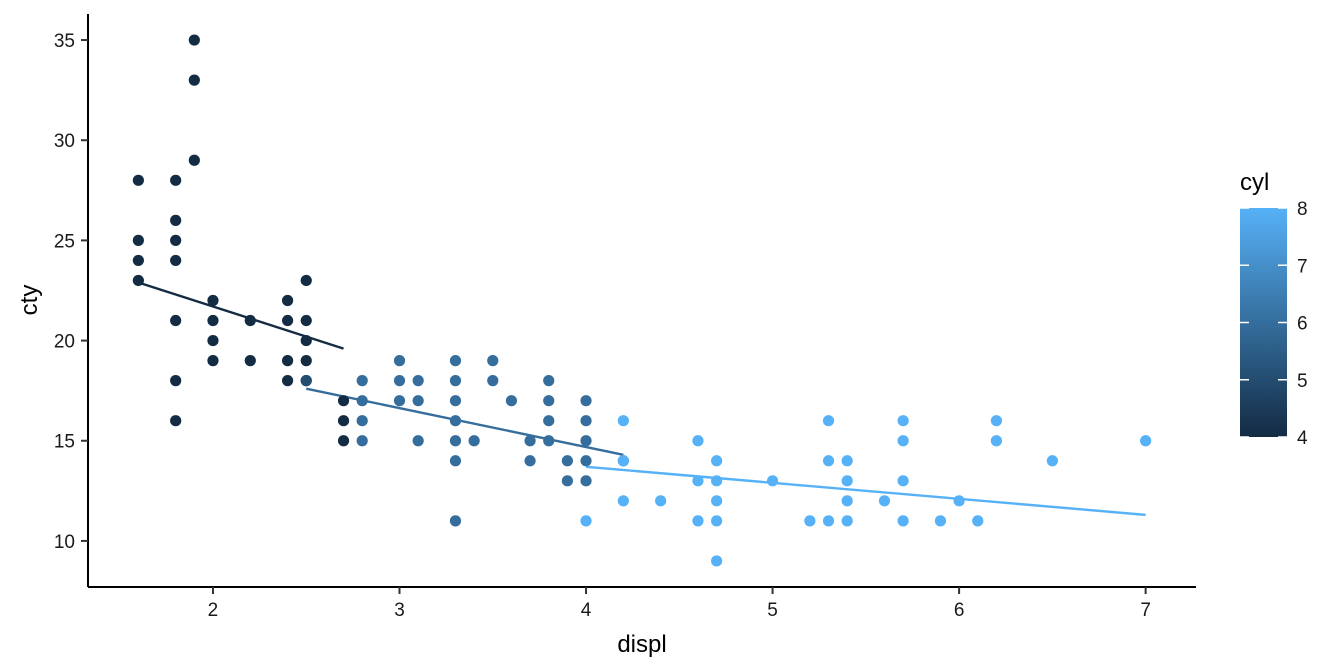 This screenshot has width=1344, height=672. What do you see at coordinates (29, 300) in the screenshot?
I see `y-axis-title: cty` at bounding box center [29, 300].